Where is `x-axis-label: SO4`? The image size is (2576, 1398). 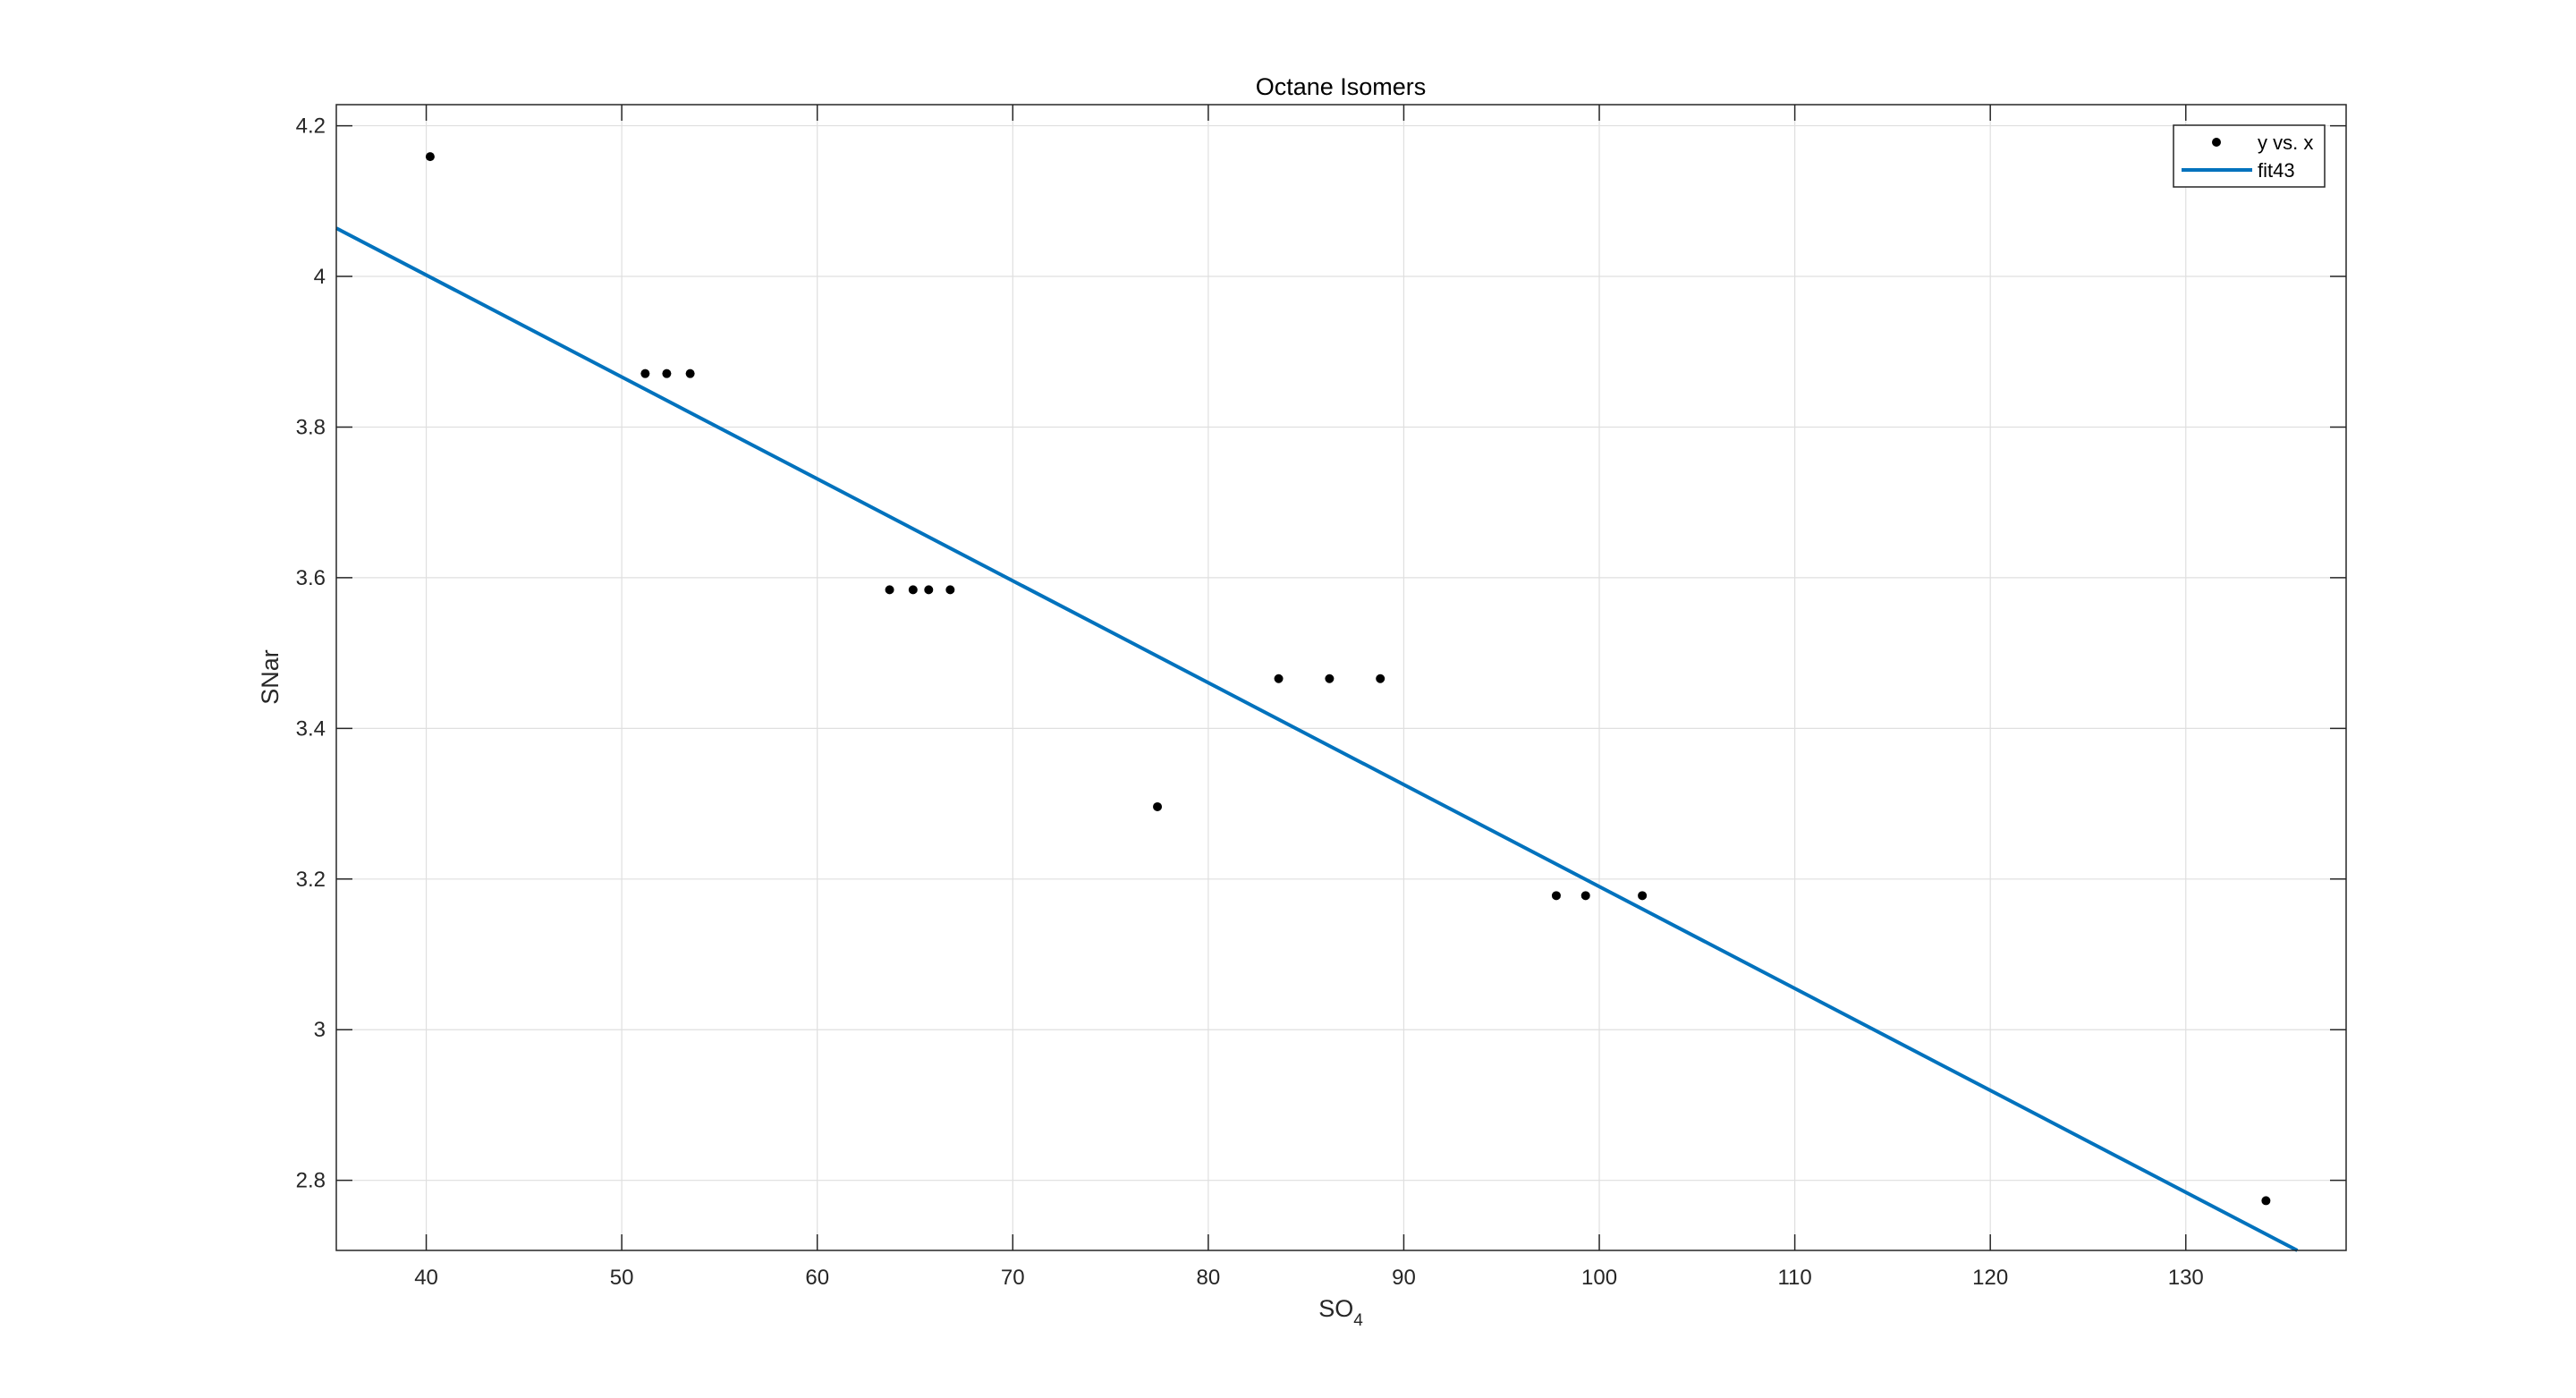 x-axis-label: SO4 is located at coordinates (1340, 1312).